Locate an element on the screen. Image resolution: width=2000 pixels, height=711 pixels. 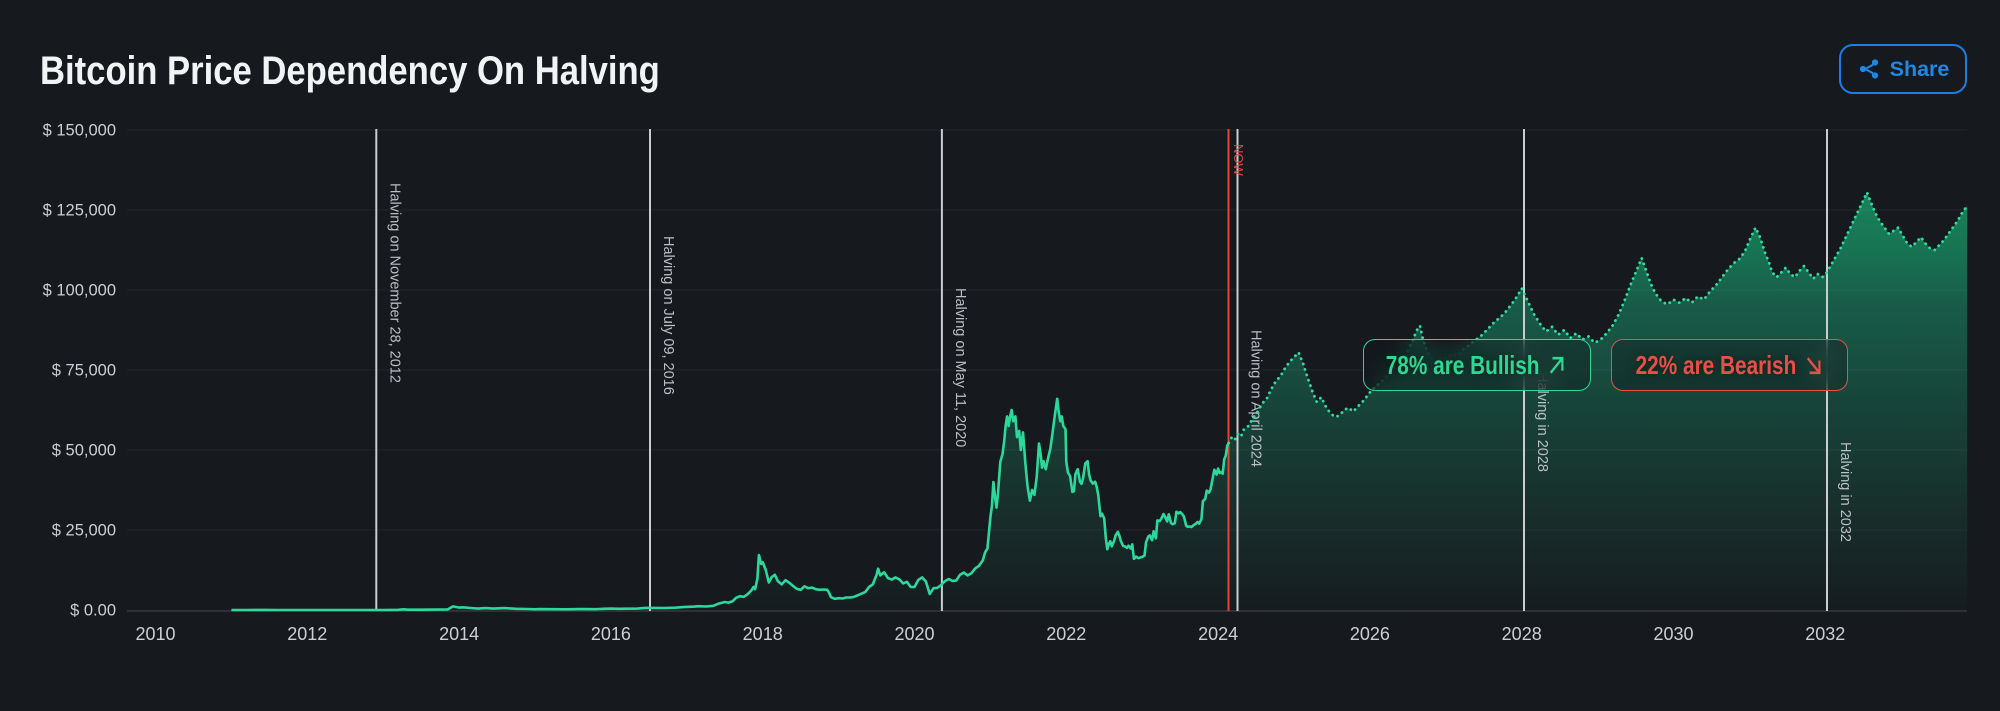
svg-text: 2030 is located at coordinates (1673, 634).